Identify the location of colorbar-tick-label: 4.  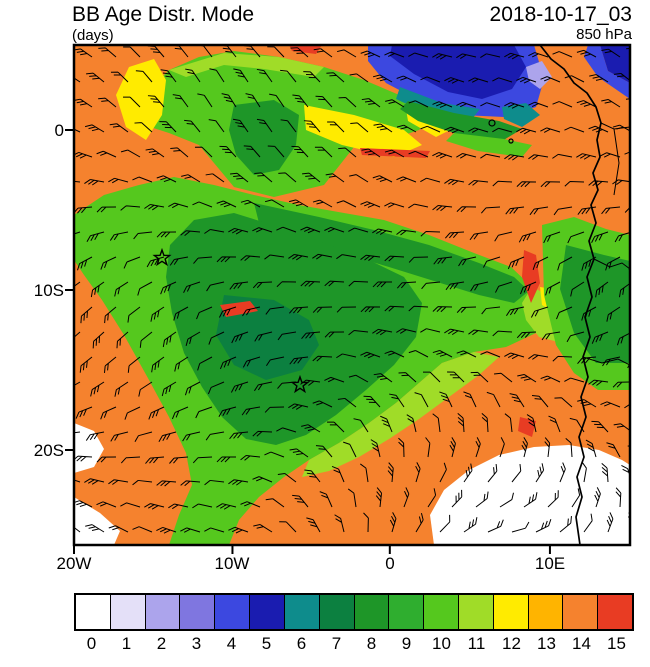
(231, 643).